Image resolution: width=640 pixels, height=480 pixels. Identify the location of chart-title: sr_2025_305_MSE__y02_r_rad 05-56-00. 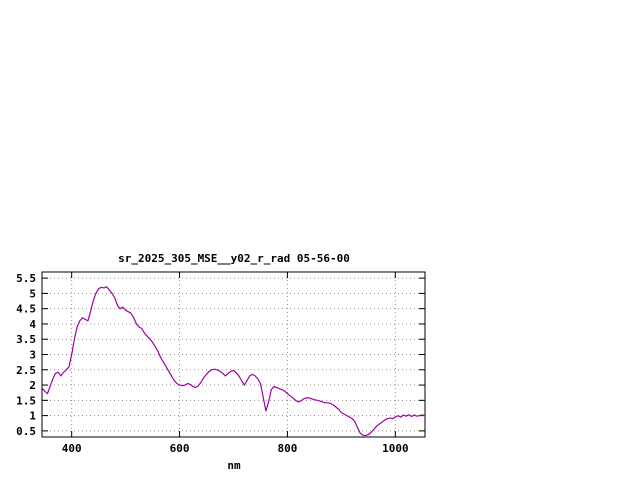
(234, 258).